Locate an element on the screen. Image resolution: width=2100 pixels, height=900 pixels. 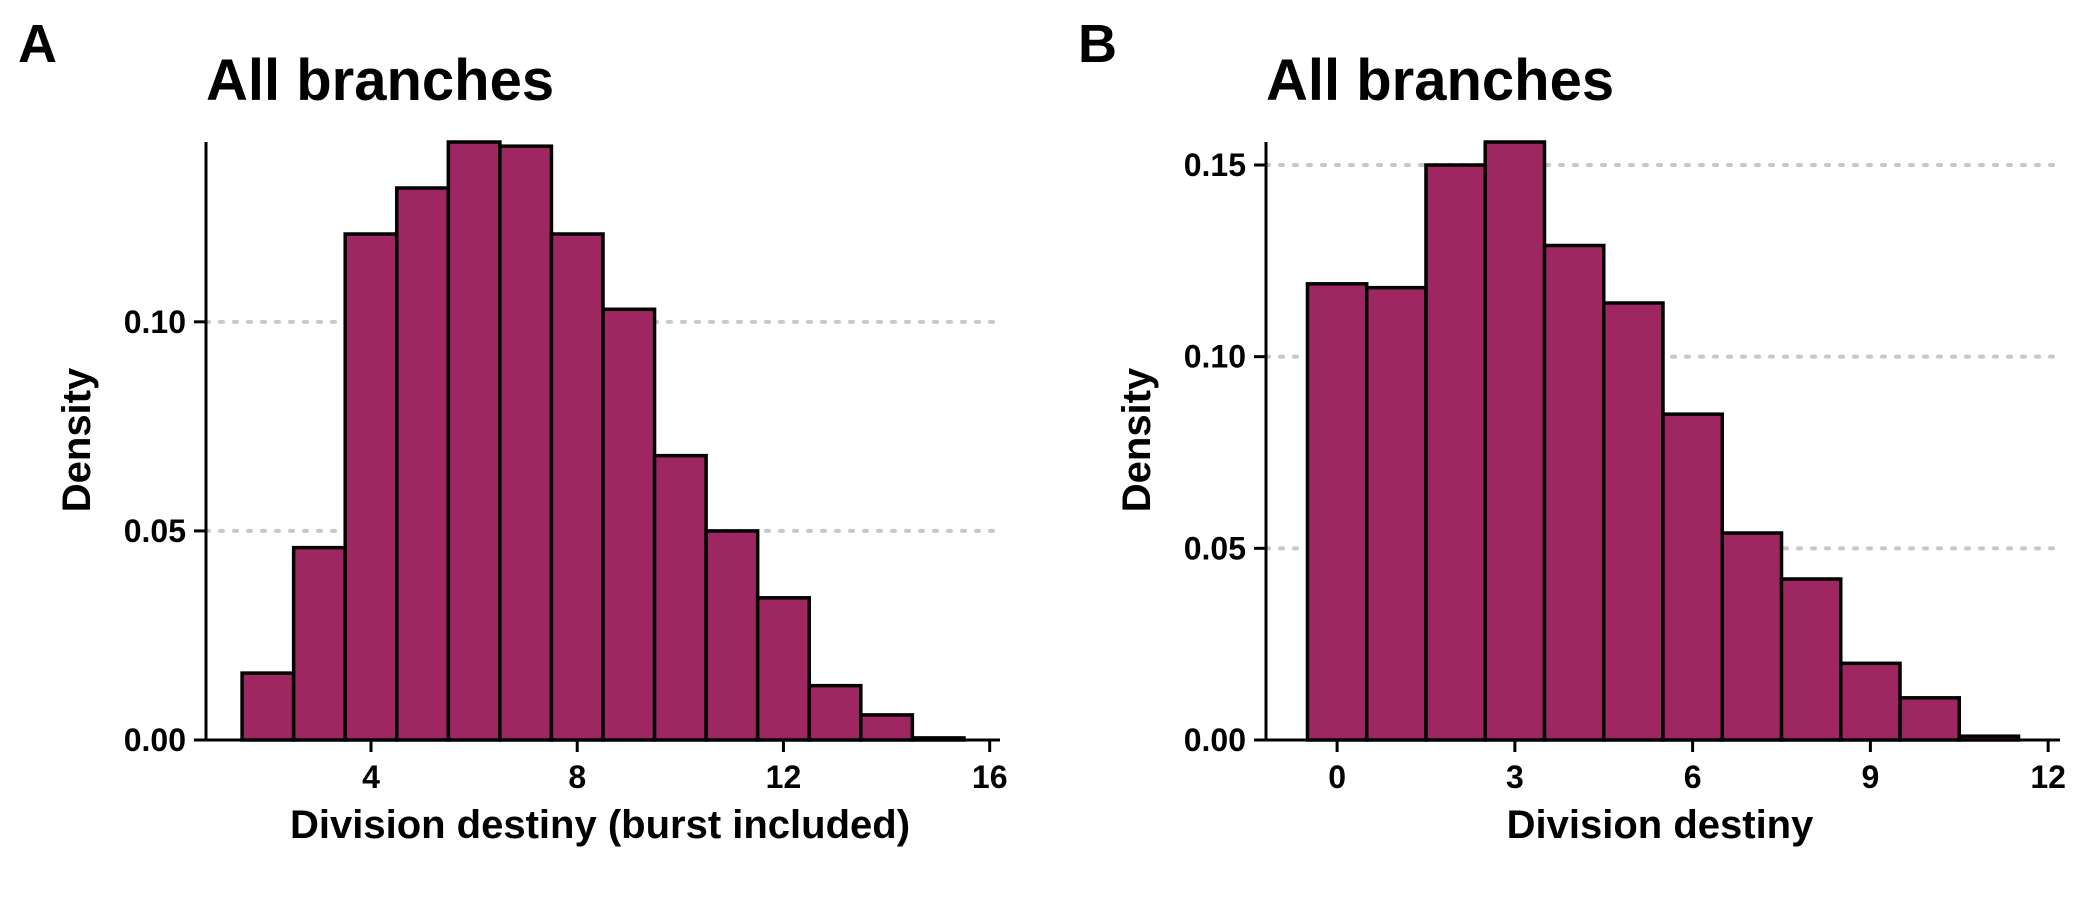
x-tick-label: 9 is located at coordinates (1870, 777).